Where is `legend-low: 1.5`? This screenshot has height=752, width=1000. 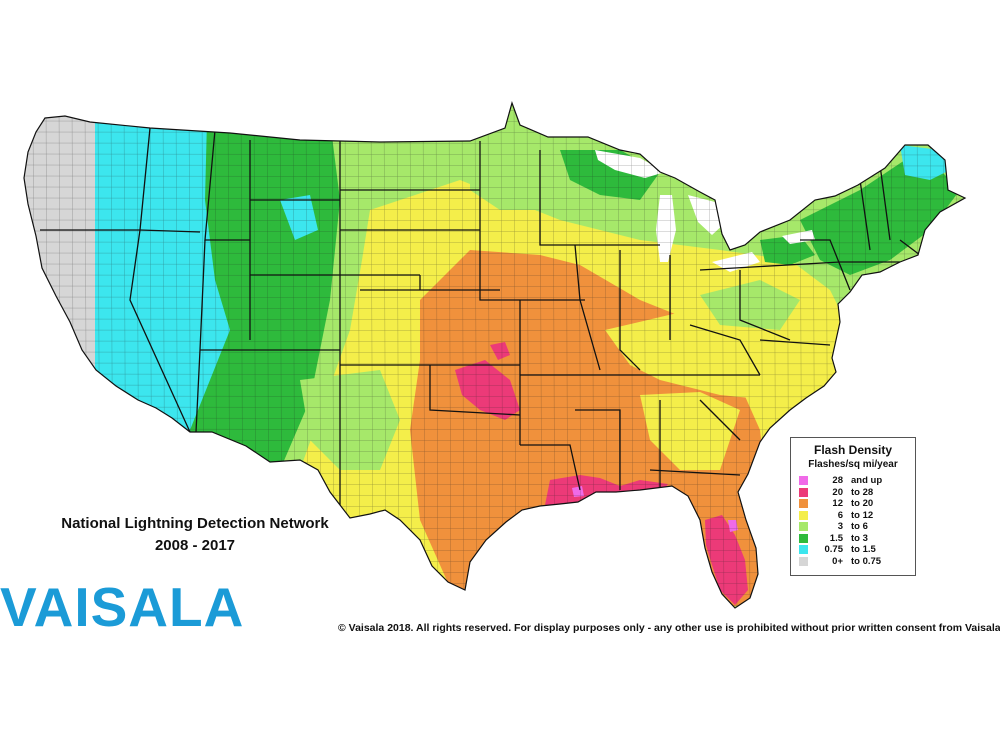
legend-low: 1.5 is located at coordinates (836, 538).